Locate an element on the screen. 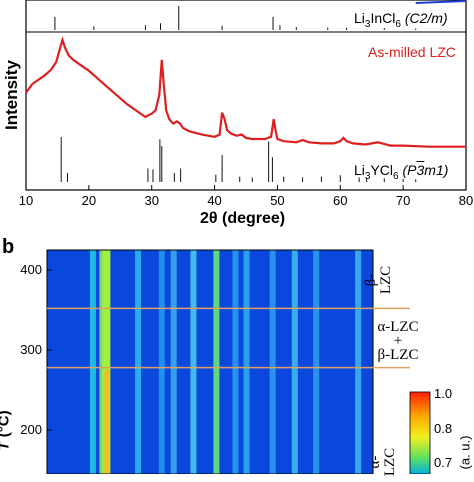 This screenshot has width=474, height=482. top-series-line is located at coordinates (441, 2).